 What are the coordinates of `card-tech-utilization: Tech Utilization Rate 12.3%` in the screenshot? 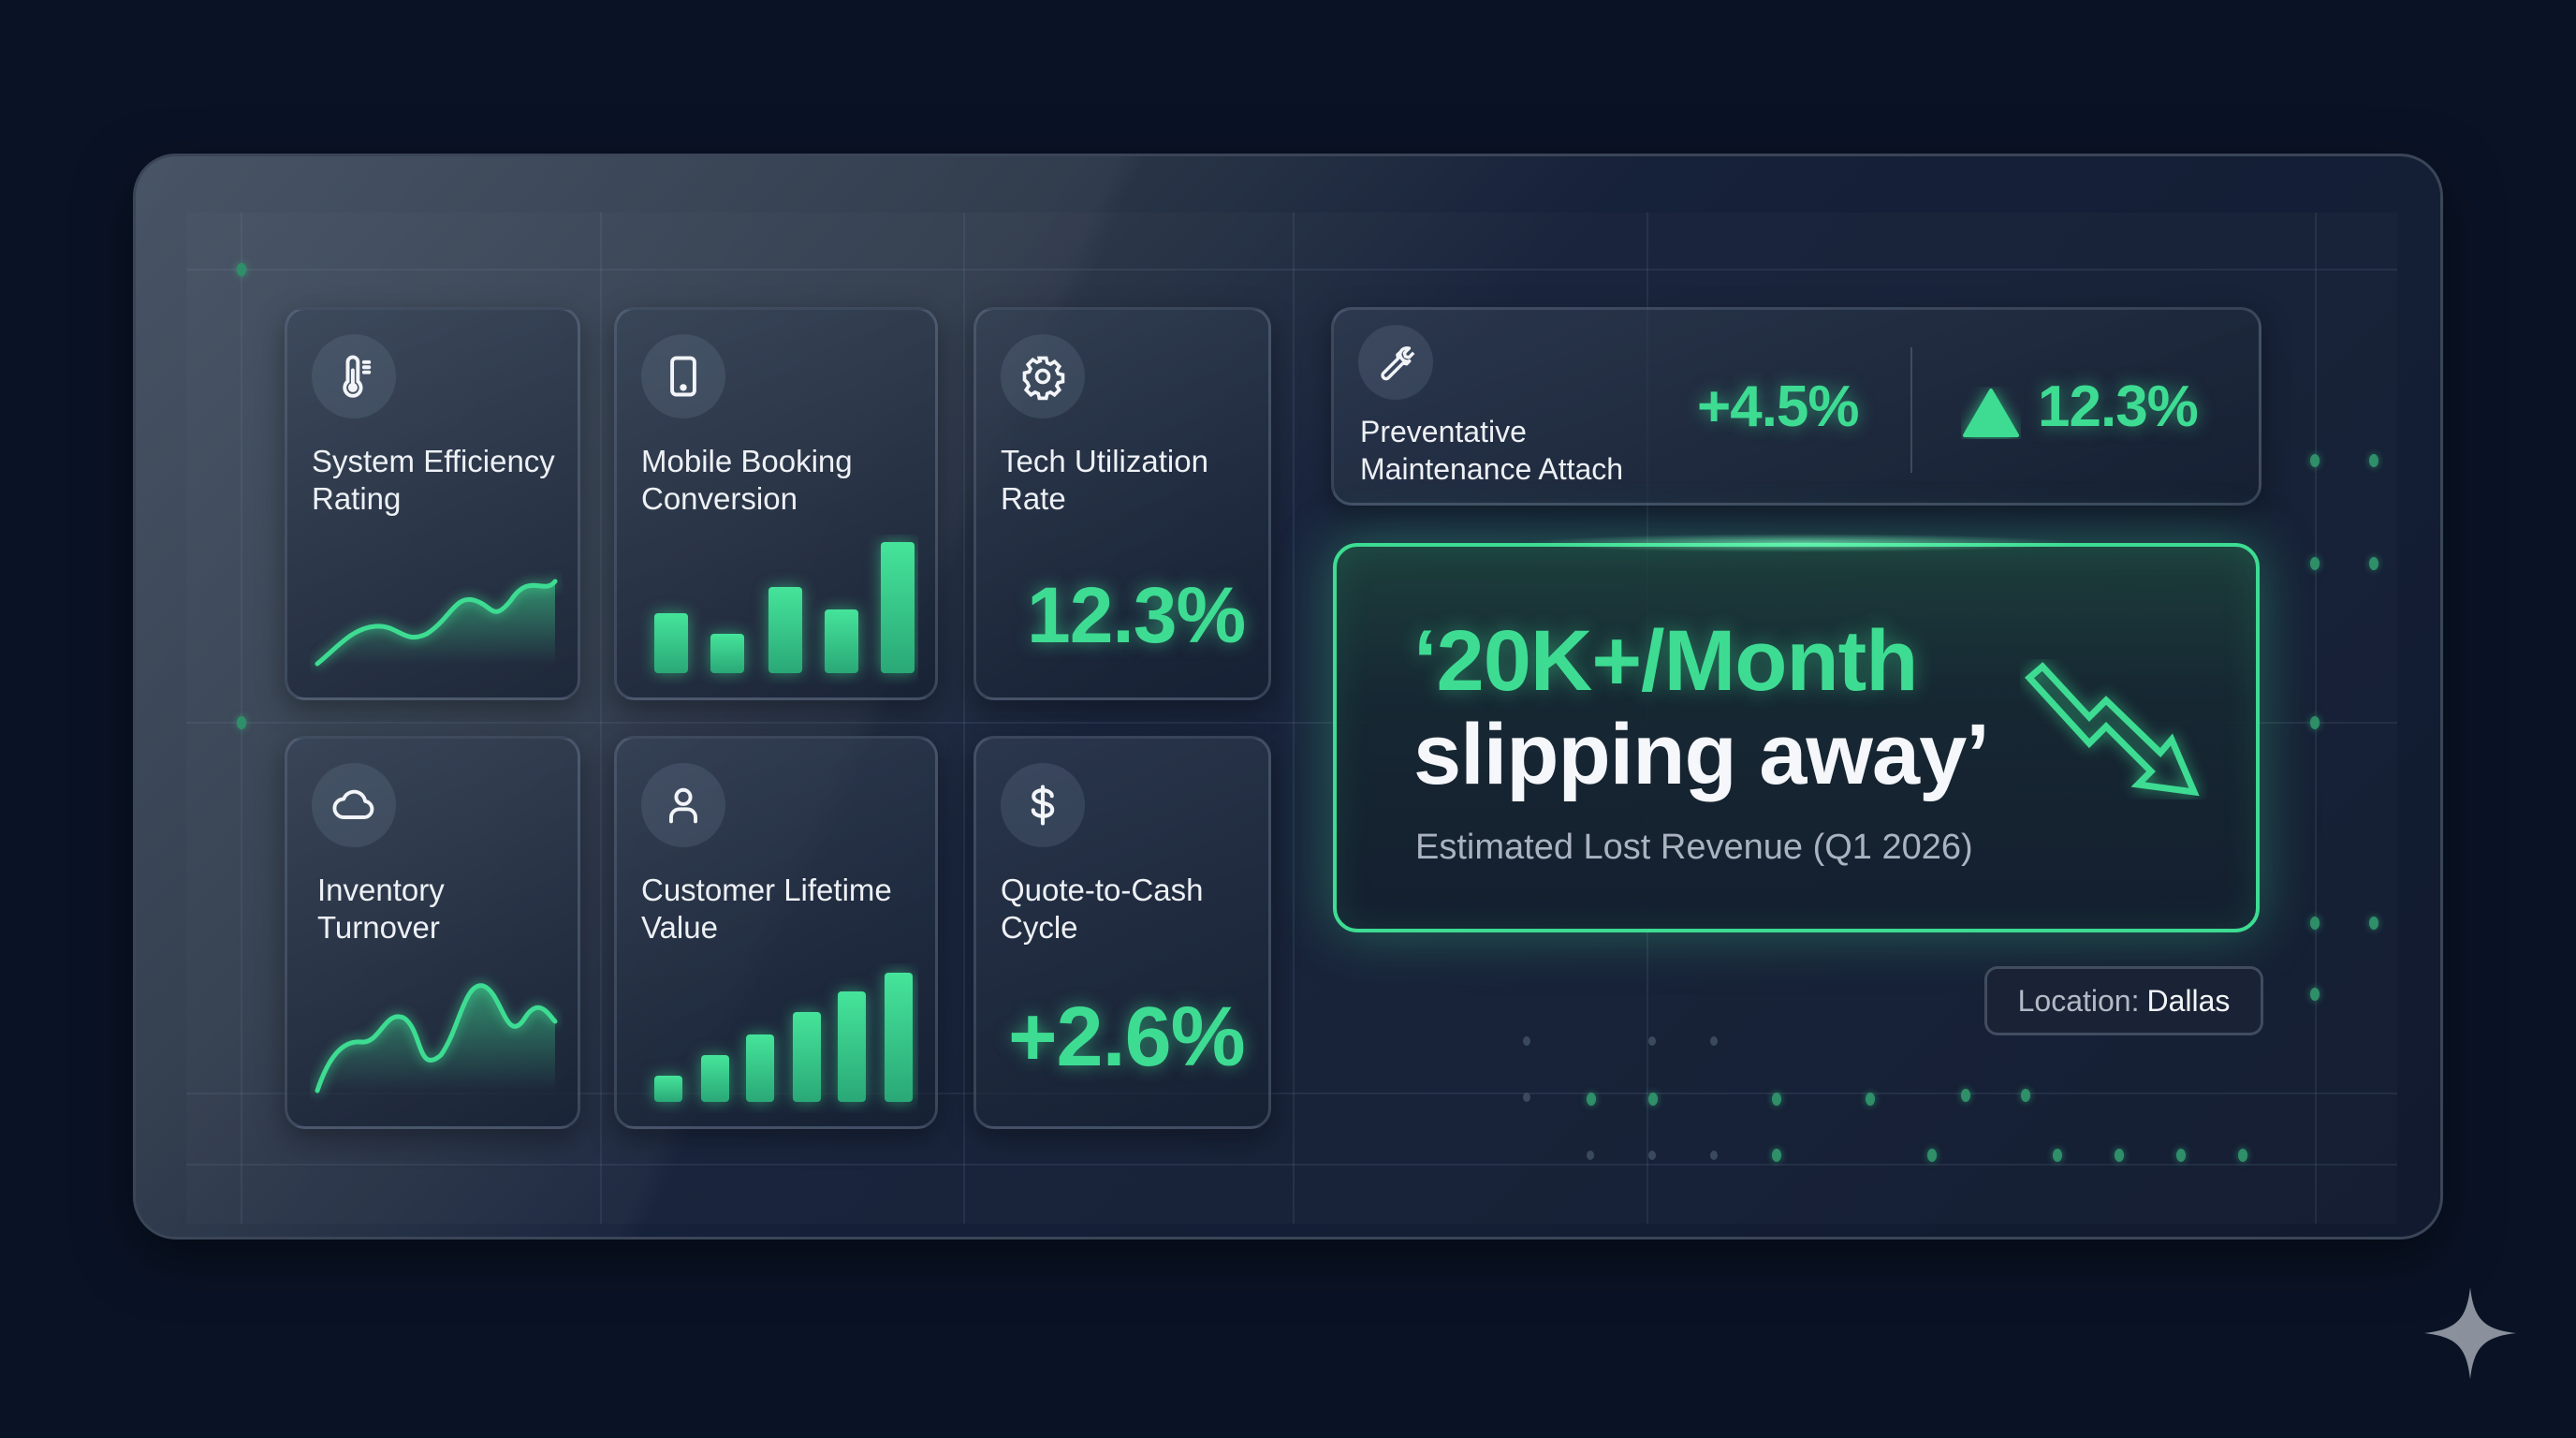 It's located at (1122, 503).